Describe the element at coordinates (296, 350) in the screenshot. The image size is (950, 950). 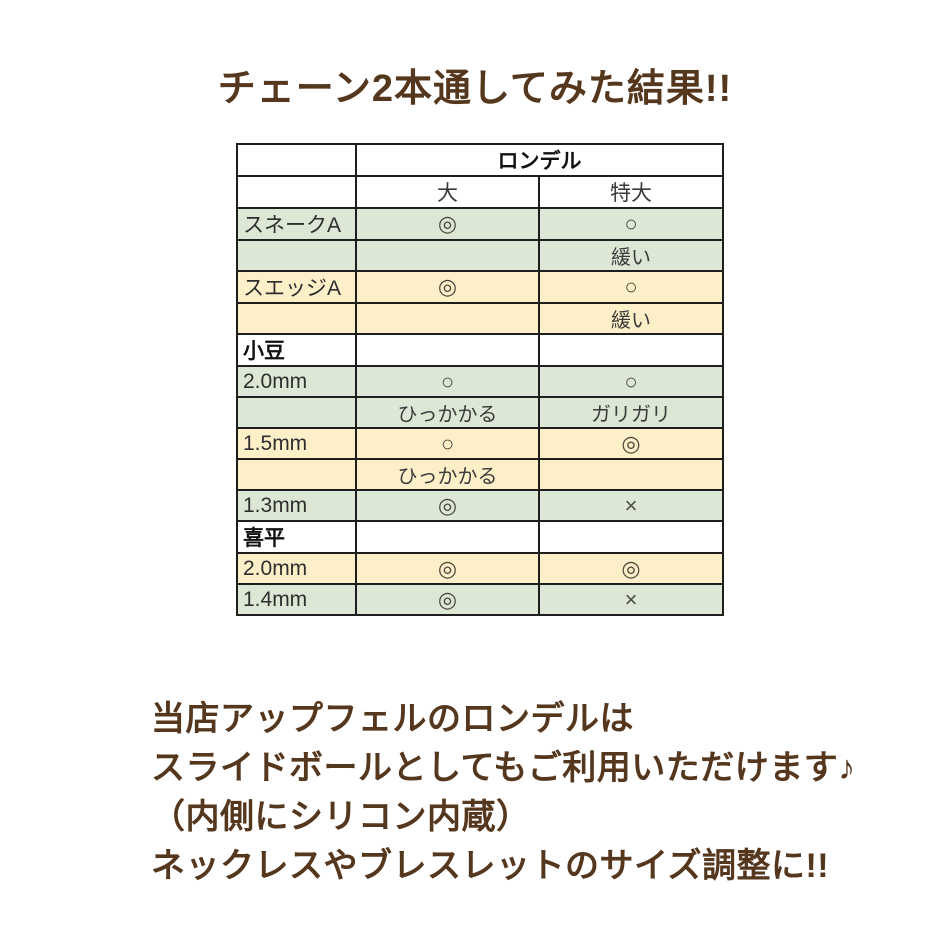
I see `row-label: 小豆` at that location.